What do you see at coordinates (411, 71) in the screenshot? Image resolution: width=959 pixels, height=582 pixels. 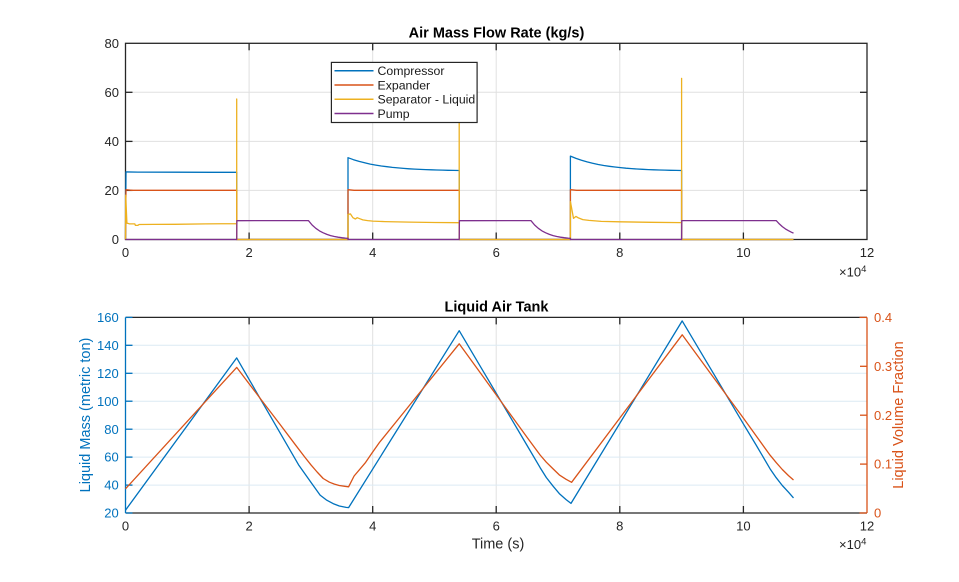 I see `svg-text: Compressor` at bounding box center [411, 71].